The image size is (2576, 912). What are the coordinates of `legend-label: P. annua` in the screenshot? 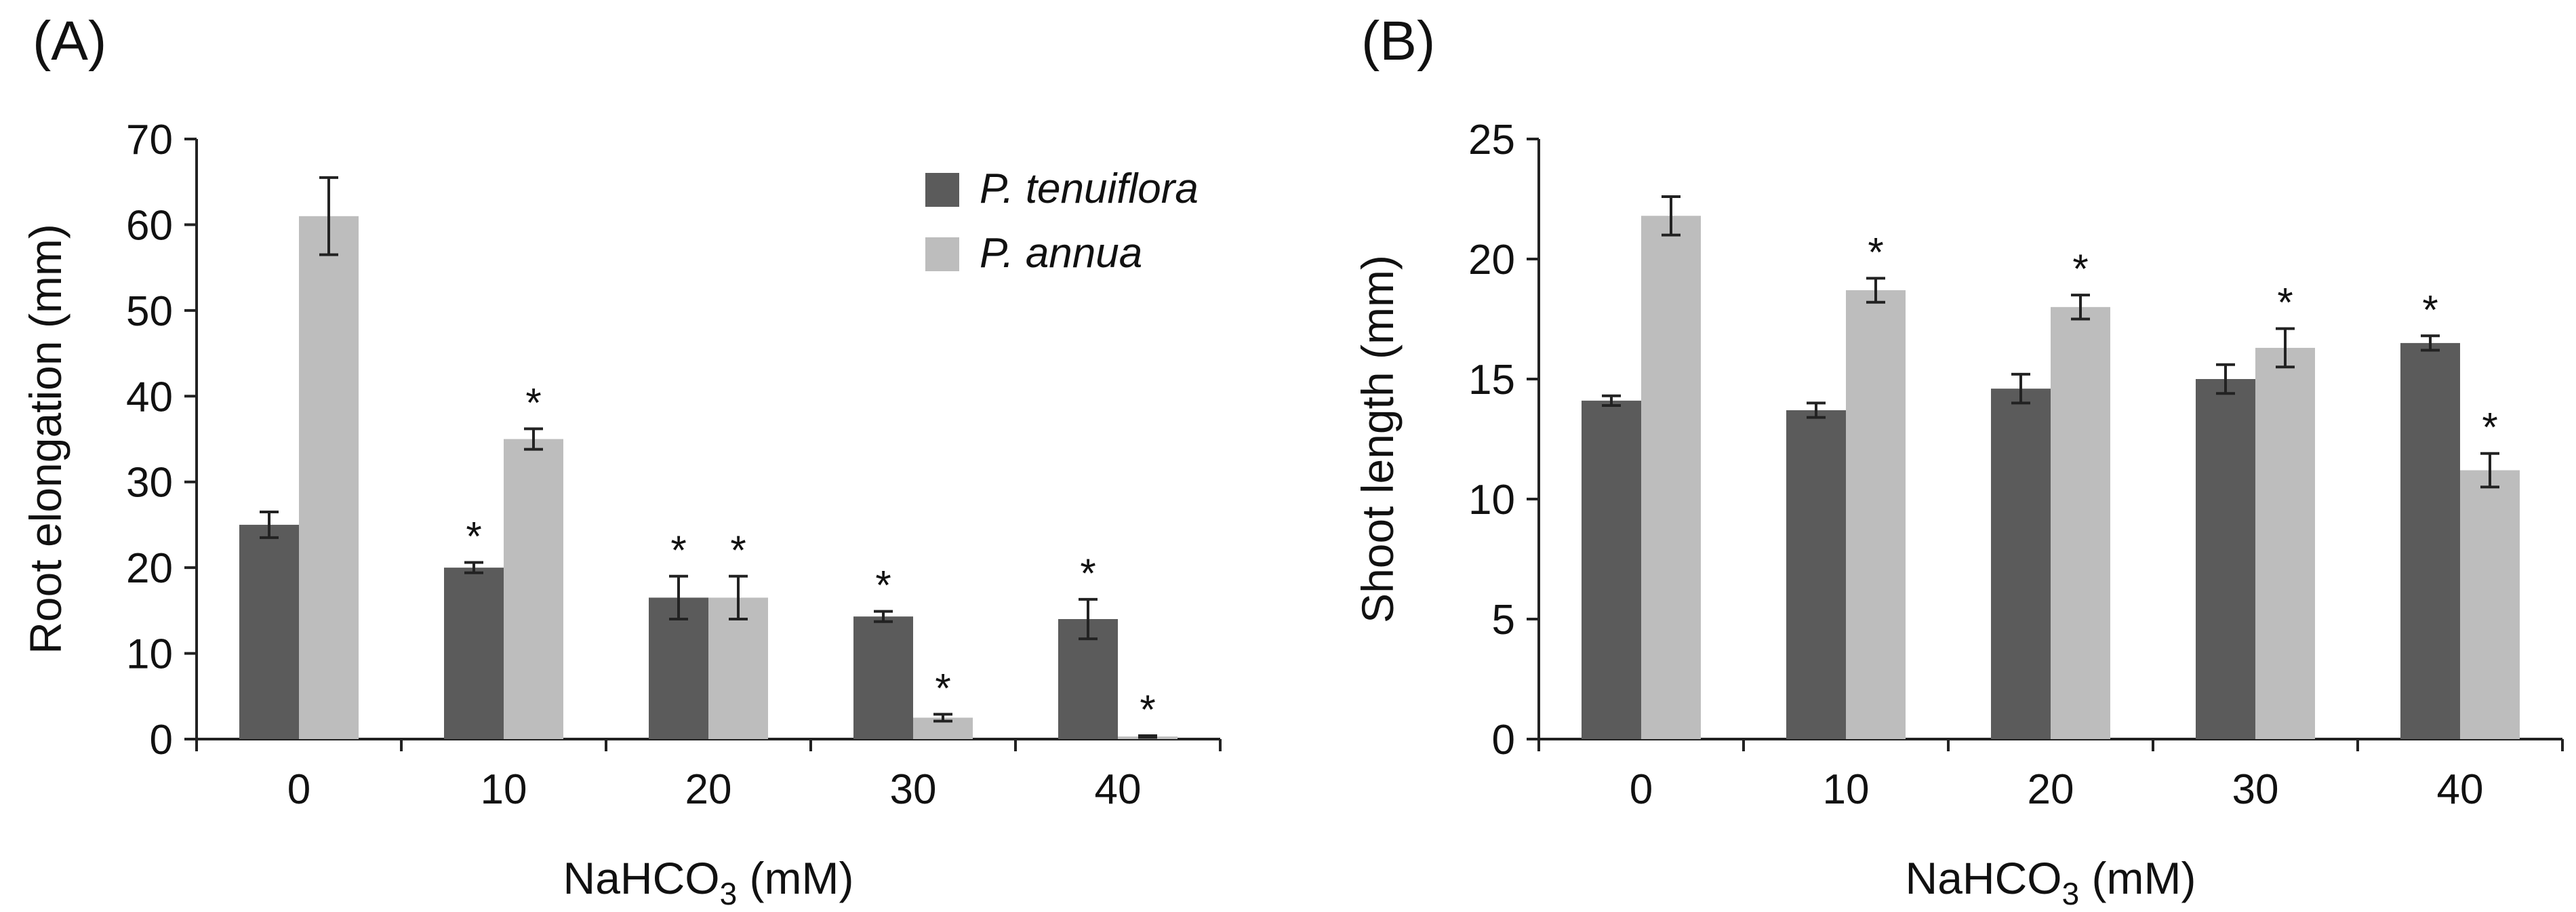 It's located at (1061, 253).